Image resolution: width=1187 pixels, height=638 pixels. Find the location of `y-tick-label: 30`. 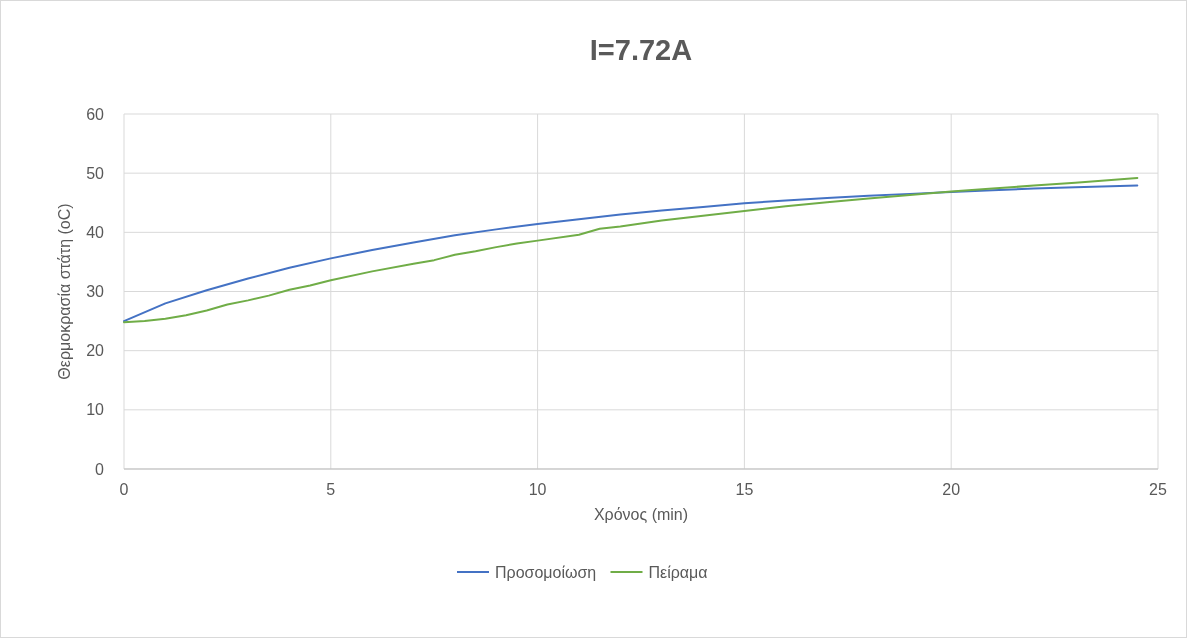

y-tick-label: 30 is located at coordinates (95, 292).